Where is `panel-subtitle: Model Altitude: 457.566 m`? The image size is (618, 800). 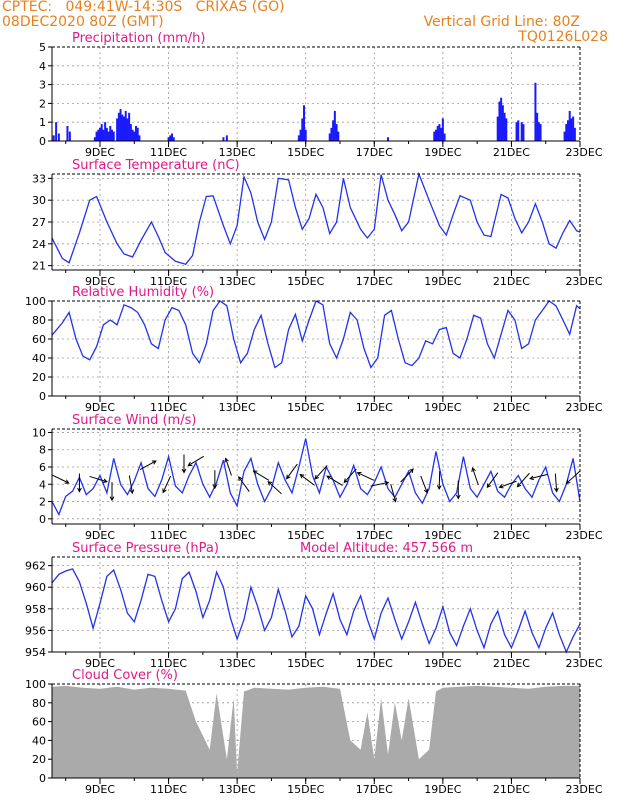 panel-subtitle: Model Altitude: 457.566 m is located at coordinates (386, 548).